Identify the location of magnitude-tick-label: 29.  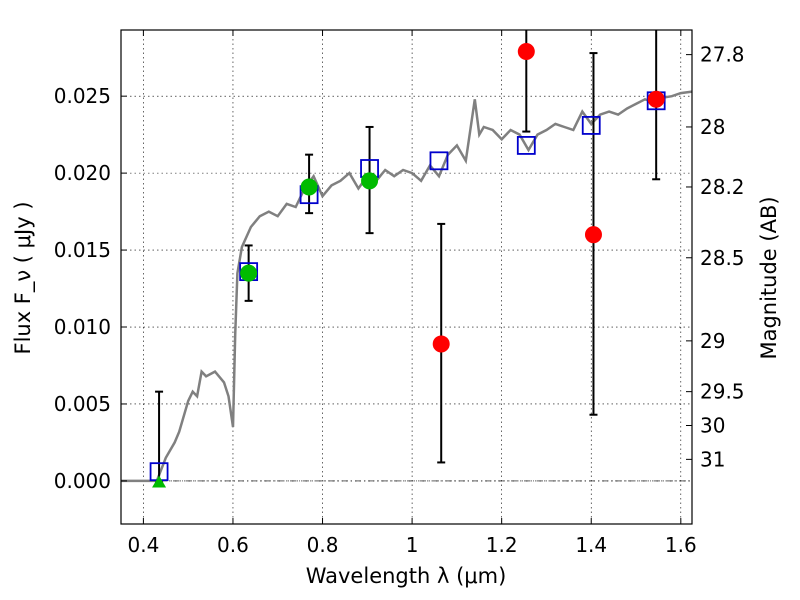
(712, 341).